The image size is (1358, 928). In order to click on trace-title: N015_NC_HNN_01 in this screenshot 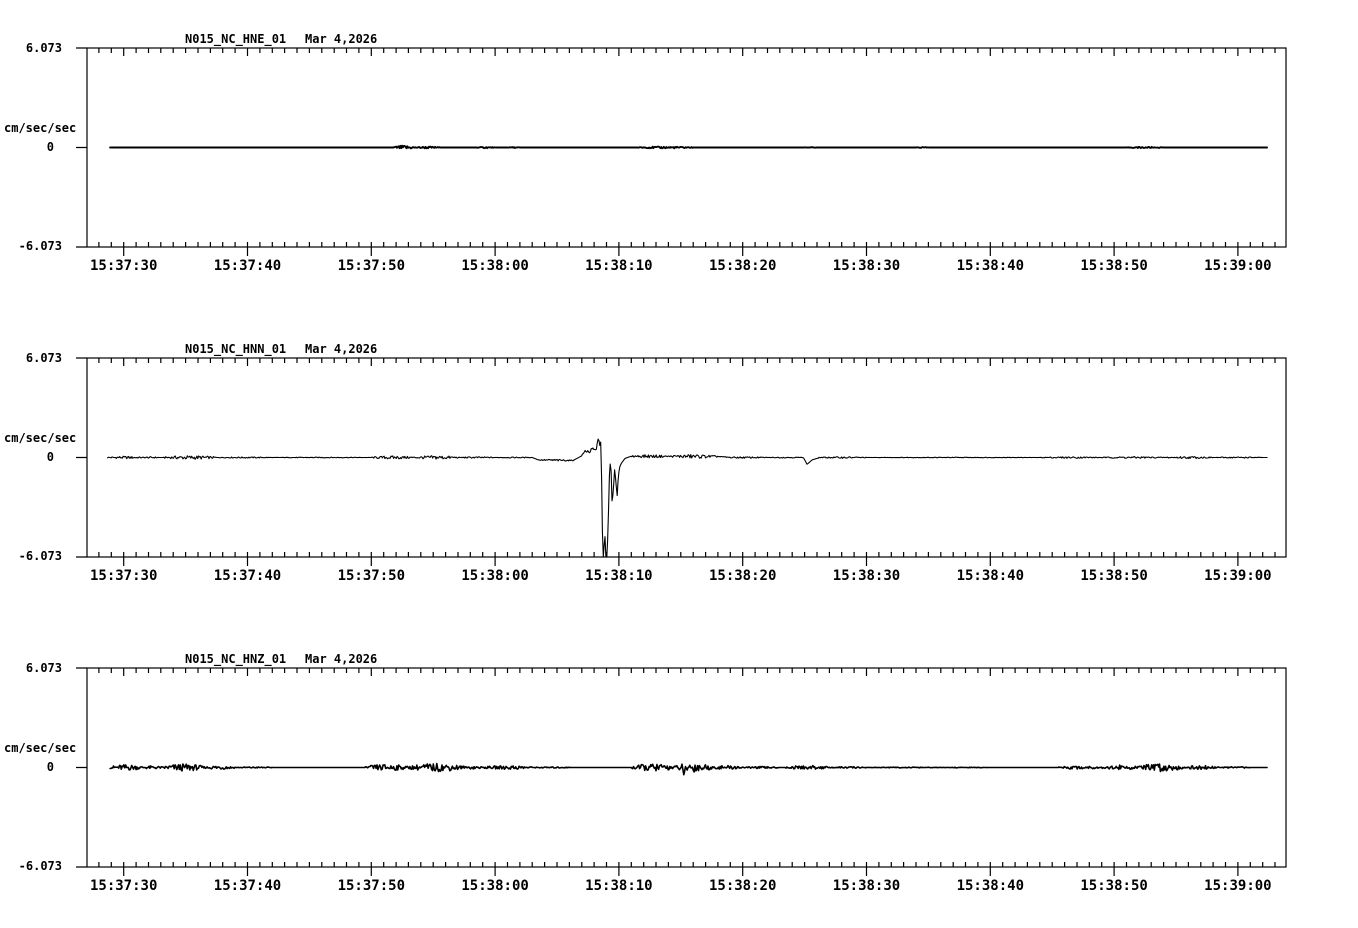, I will do `click(236, 349)`.